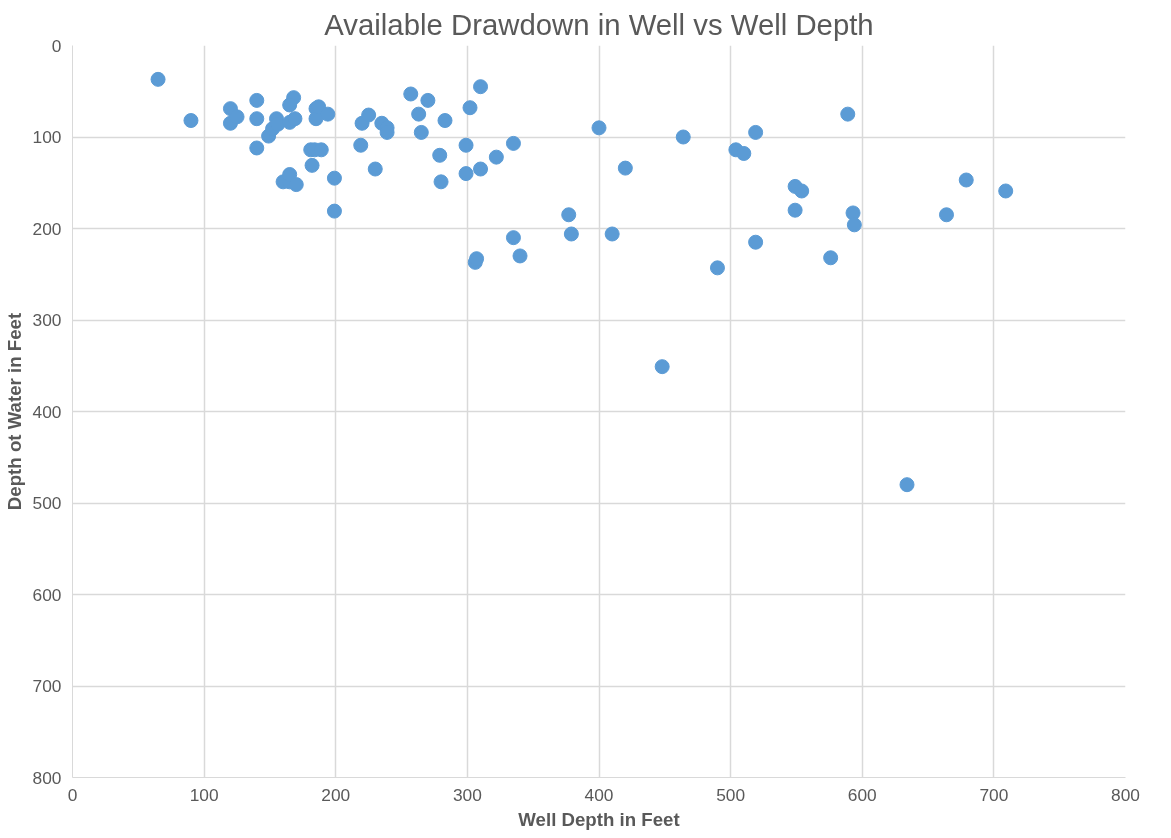 The width and height of the screenshot is (1171, 838). I want to click on x-tick-label: 600, so click(862, 794).